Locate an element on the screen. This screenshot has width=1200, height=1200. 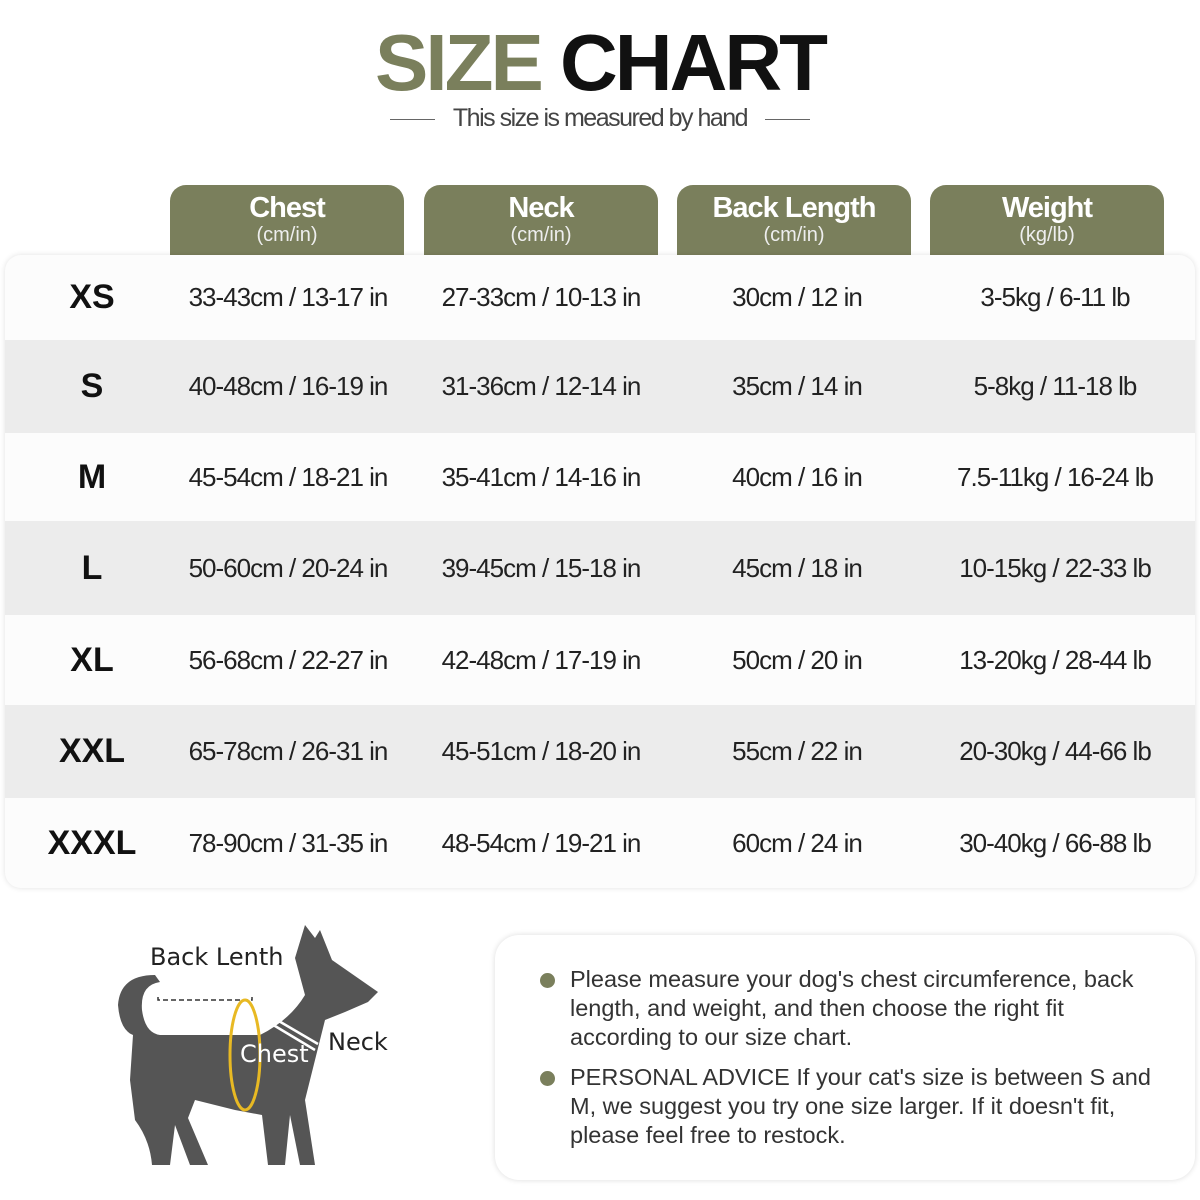
neck-collar is located at coordinates (294, 1033).